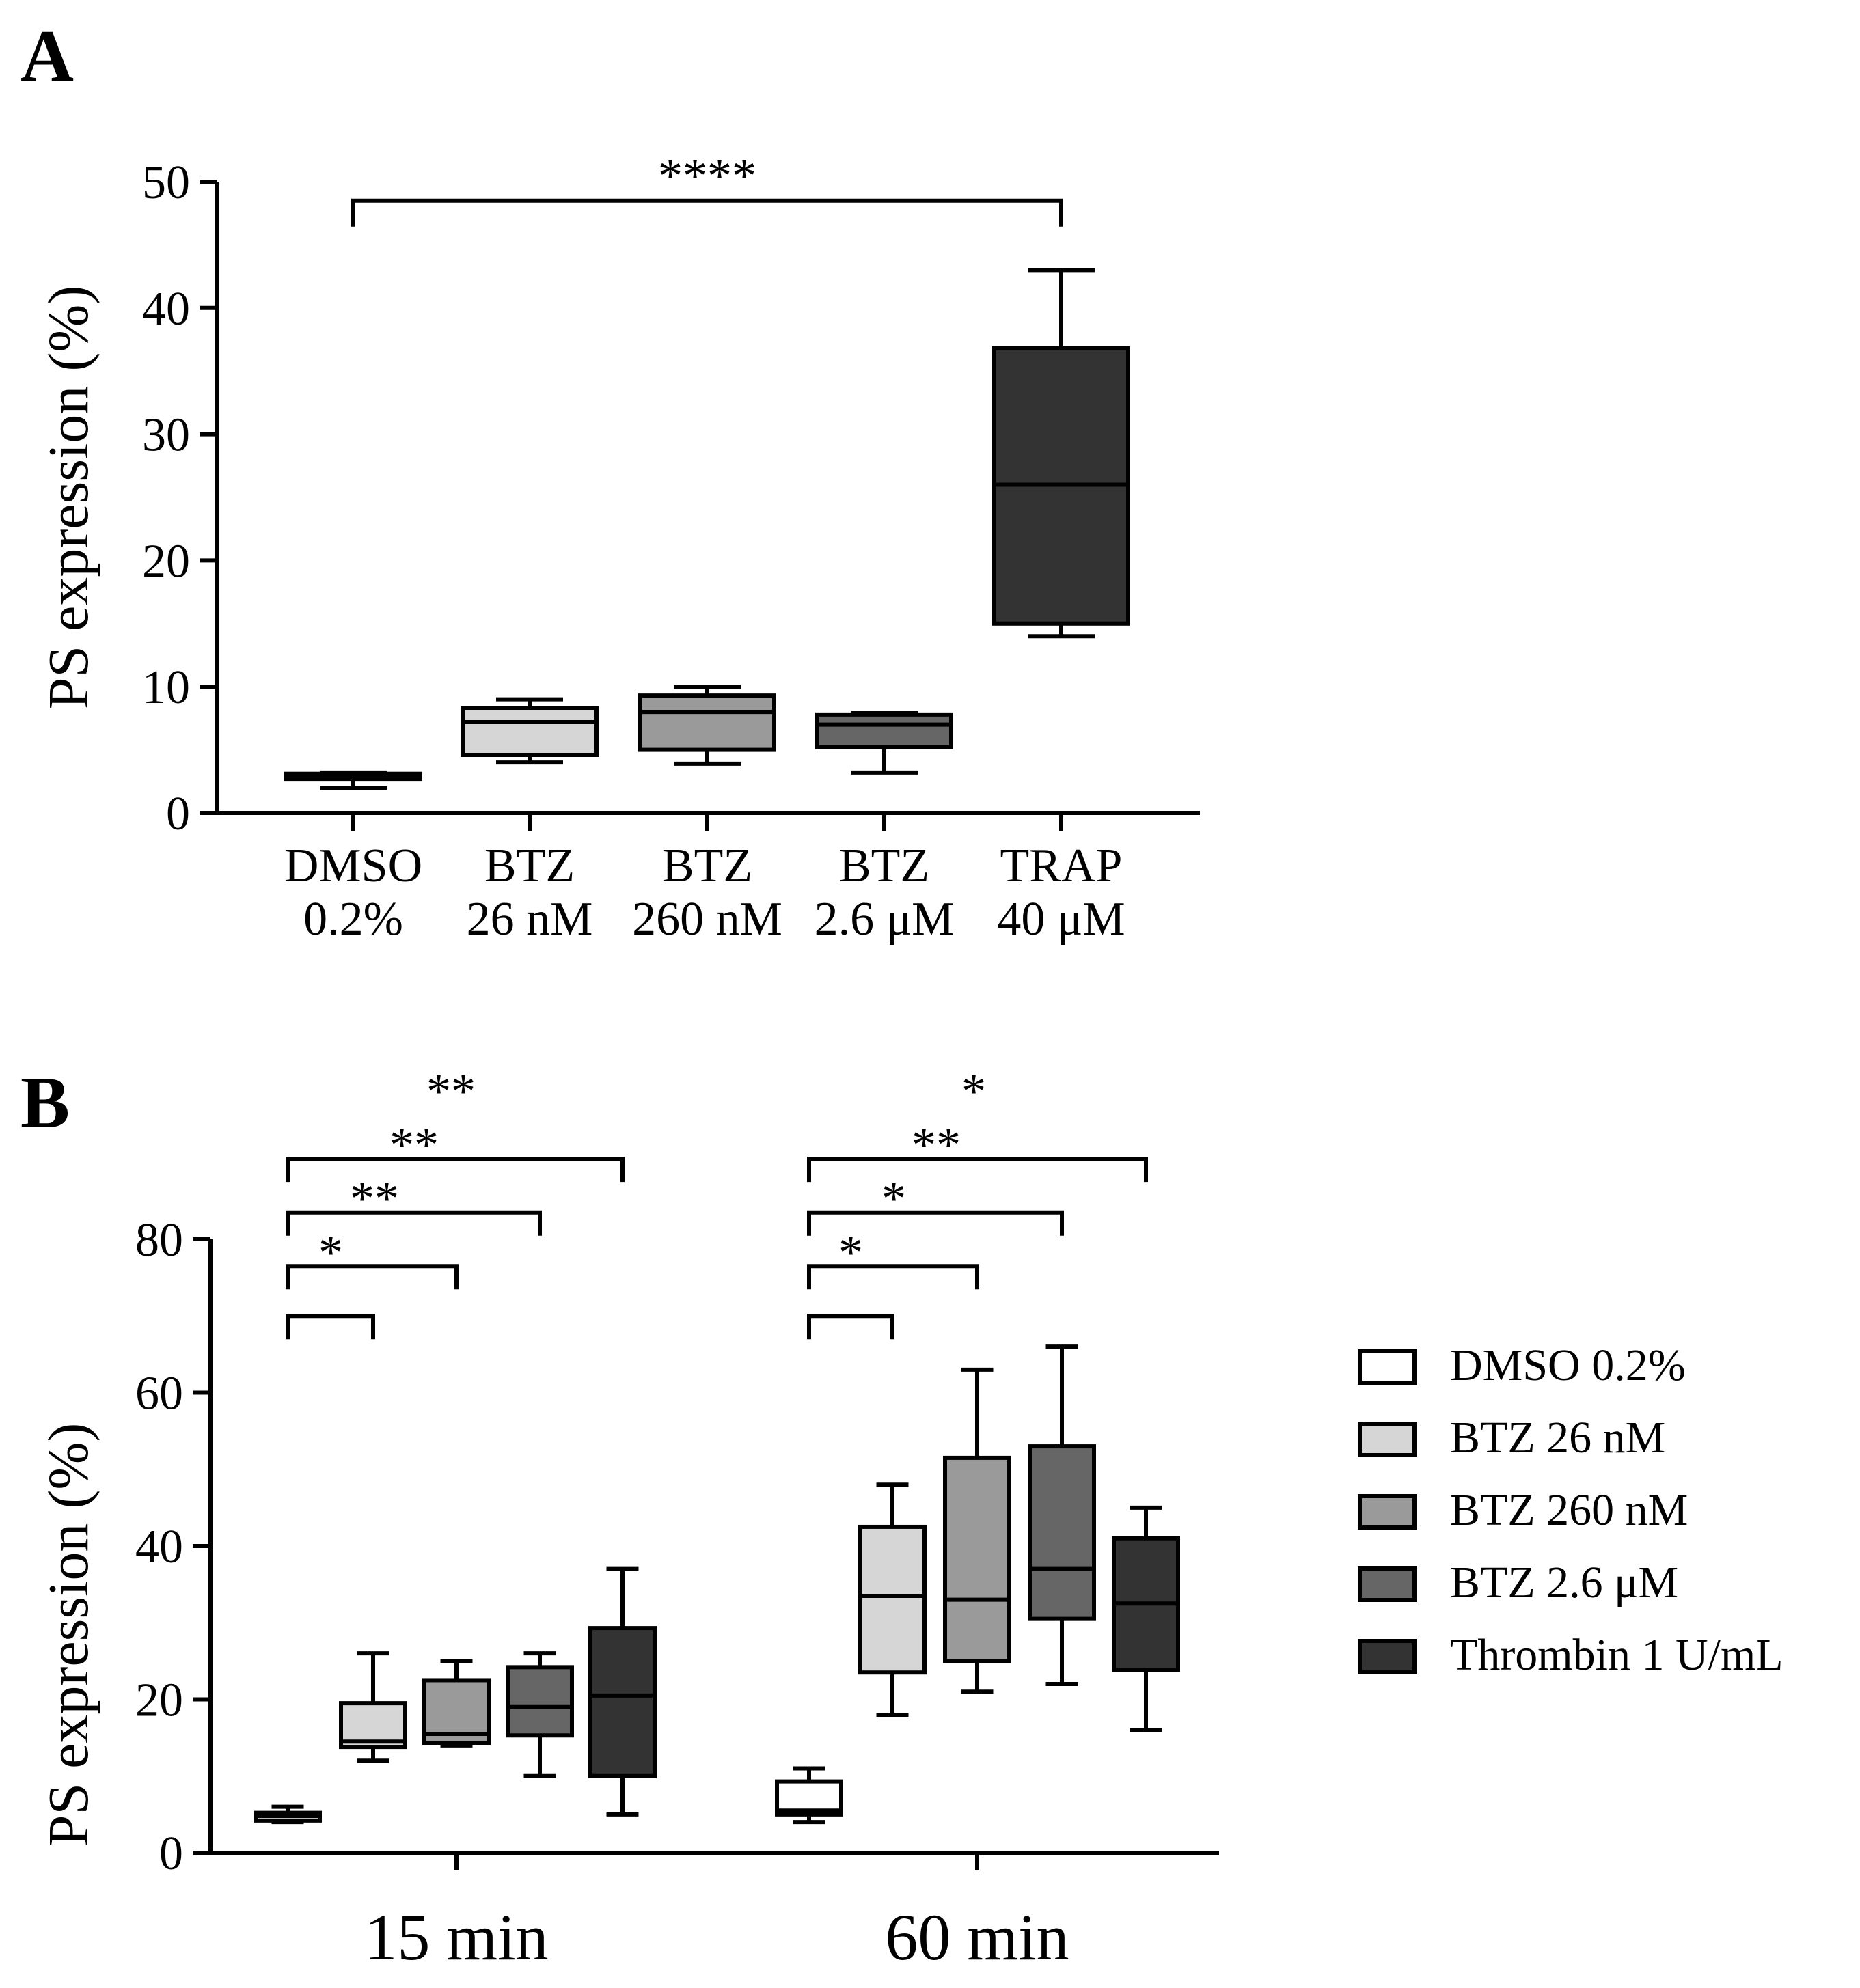 The width and height of the screenshot is (1860, 1988). Describe the element at coordinates (1564, 1582) in the screenshot. I see `legend-label: BTZ 2.6 μM` at that location.